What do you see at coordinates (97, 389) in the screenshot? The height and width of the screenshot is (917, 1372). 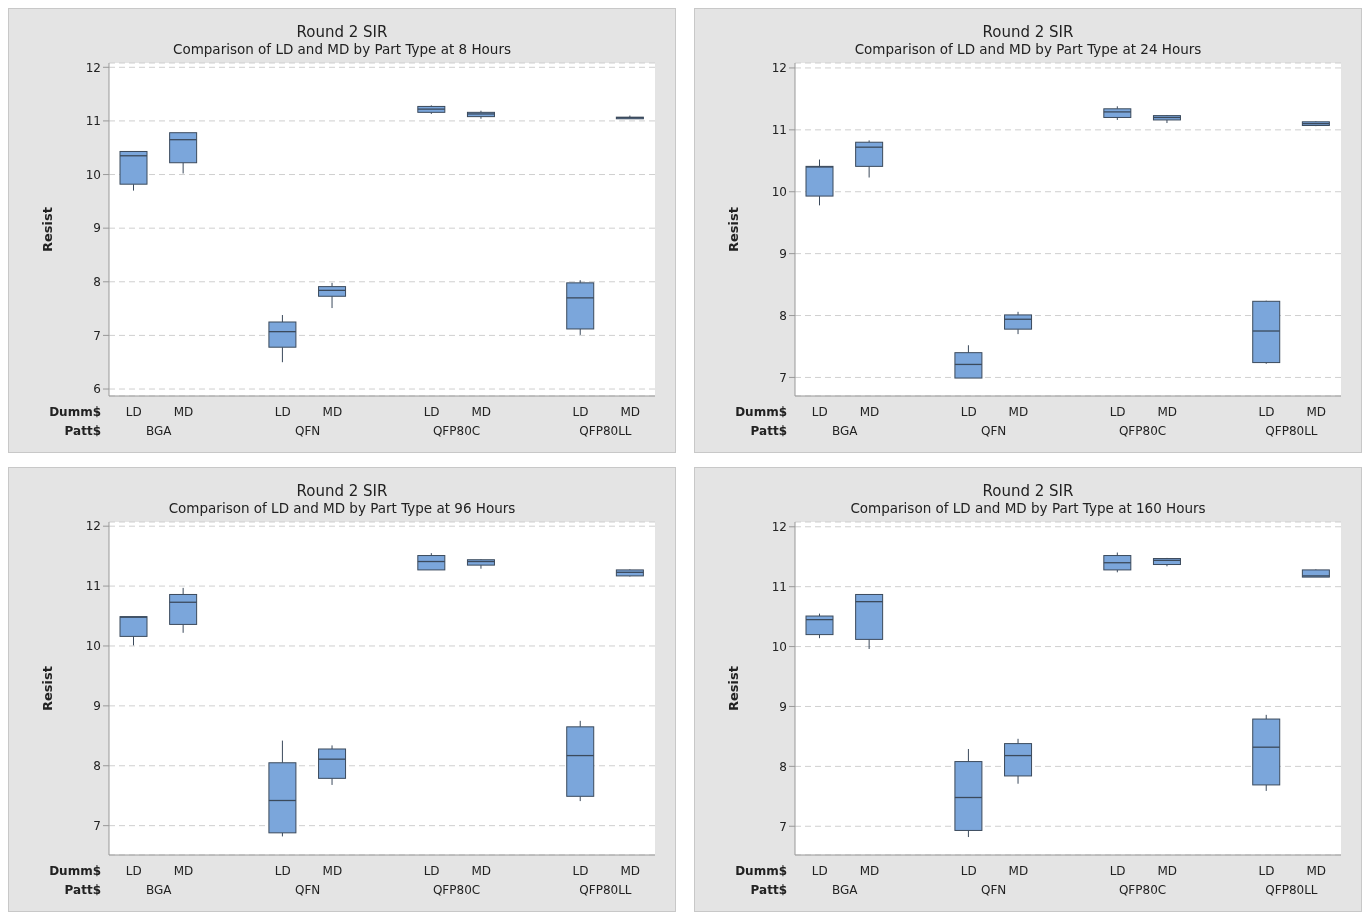 I see `y-tick-label: 6` at bounding box center [97, 389].